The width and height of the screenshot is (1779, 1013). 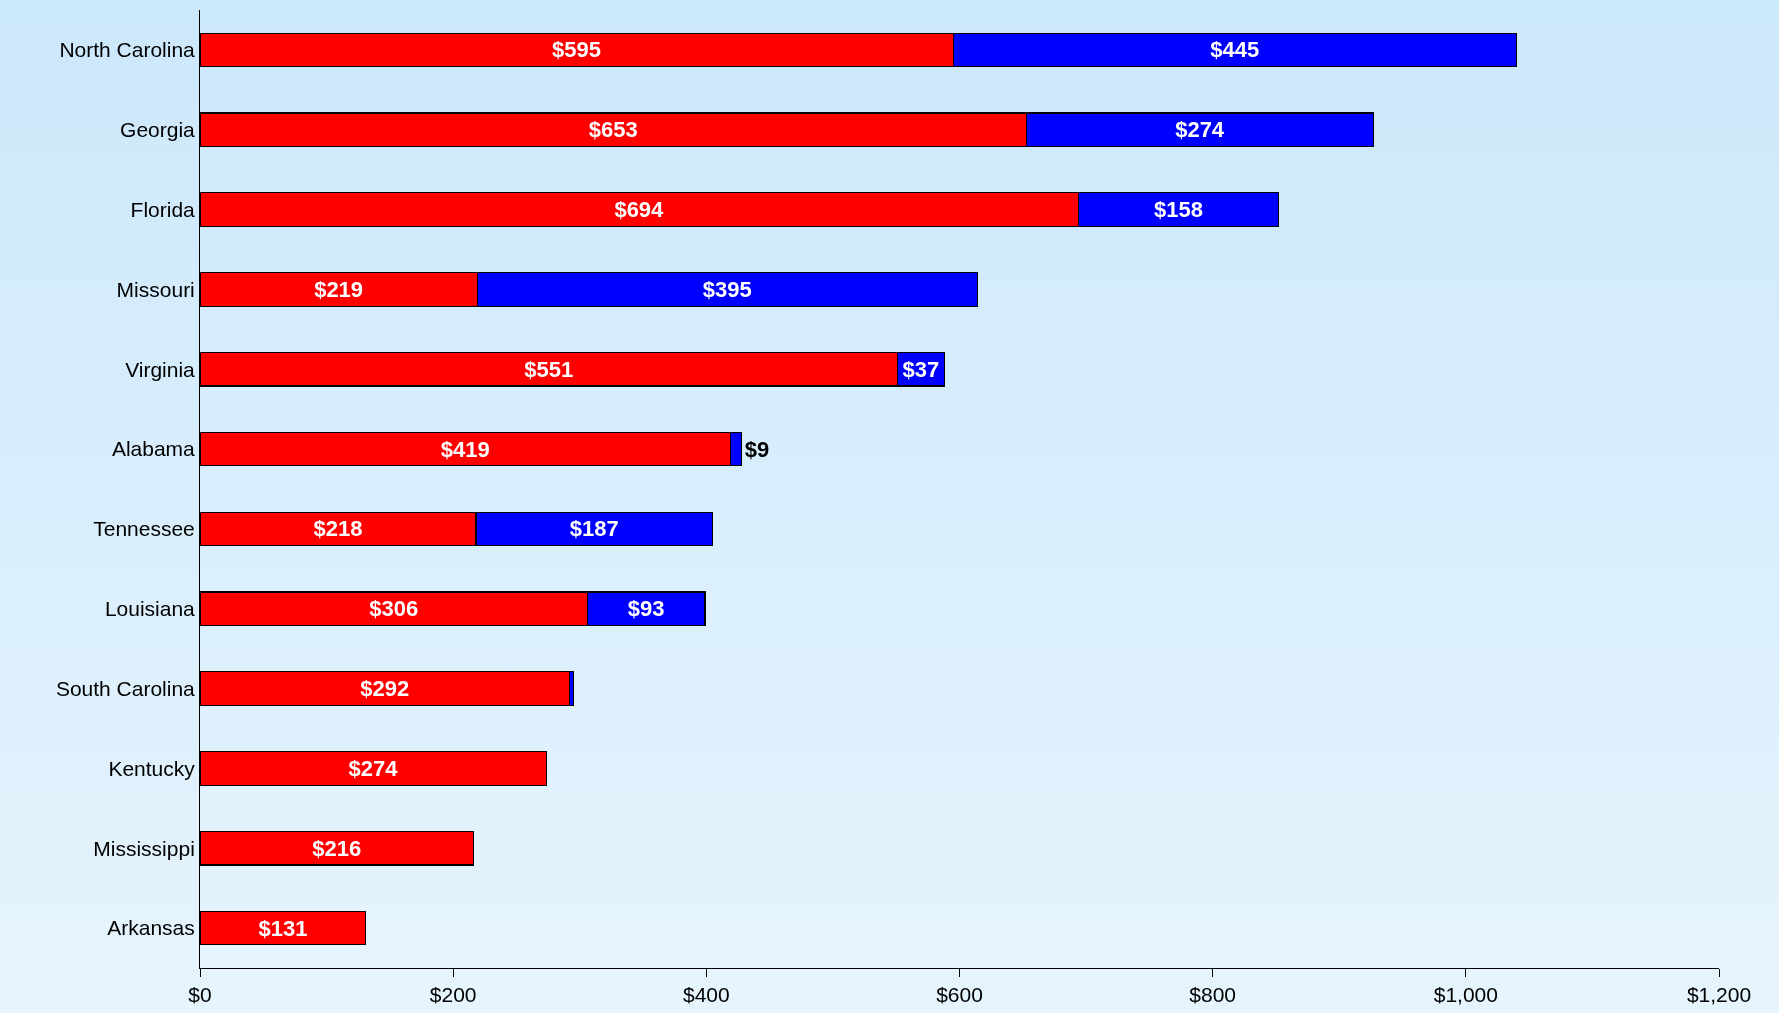 I want to click on y-tick-label: Tennessee, so click(x=144, y=529).